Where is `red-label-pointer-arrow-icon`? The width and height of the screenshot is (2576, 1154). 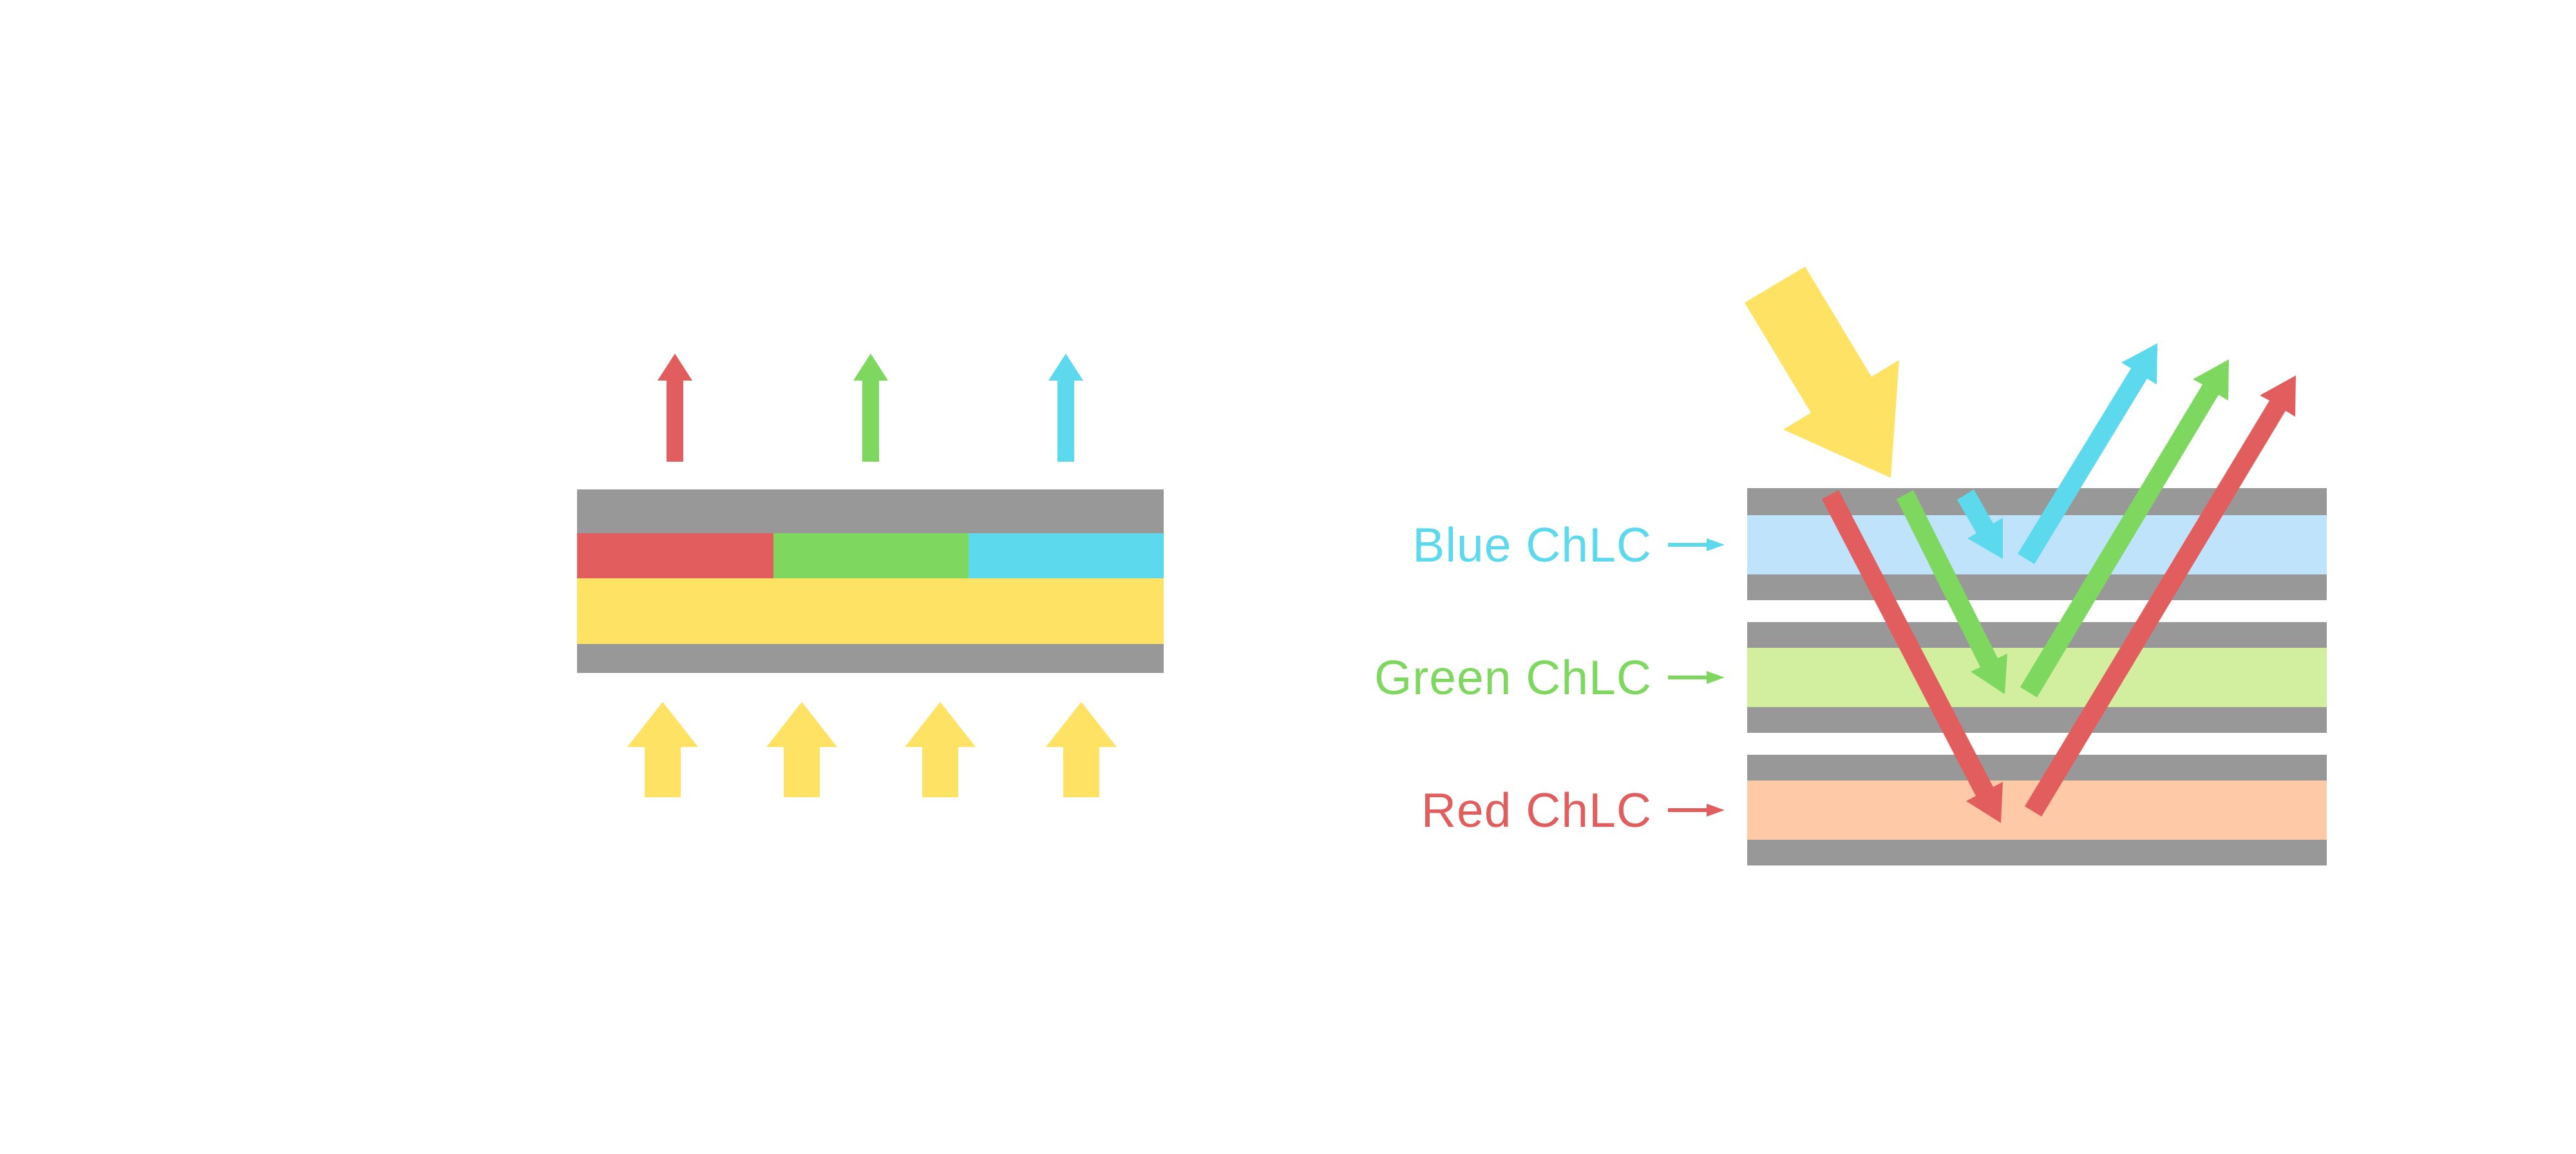 red-label-pointer-arrow-icon is located at coordinates (1696, 811).